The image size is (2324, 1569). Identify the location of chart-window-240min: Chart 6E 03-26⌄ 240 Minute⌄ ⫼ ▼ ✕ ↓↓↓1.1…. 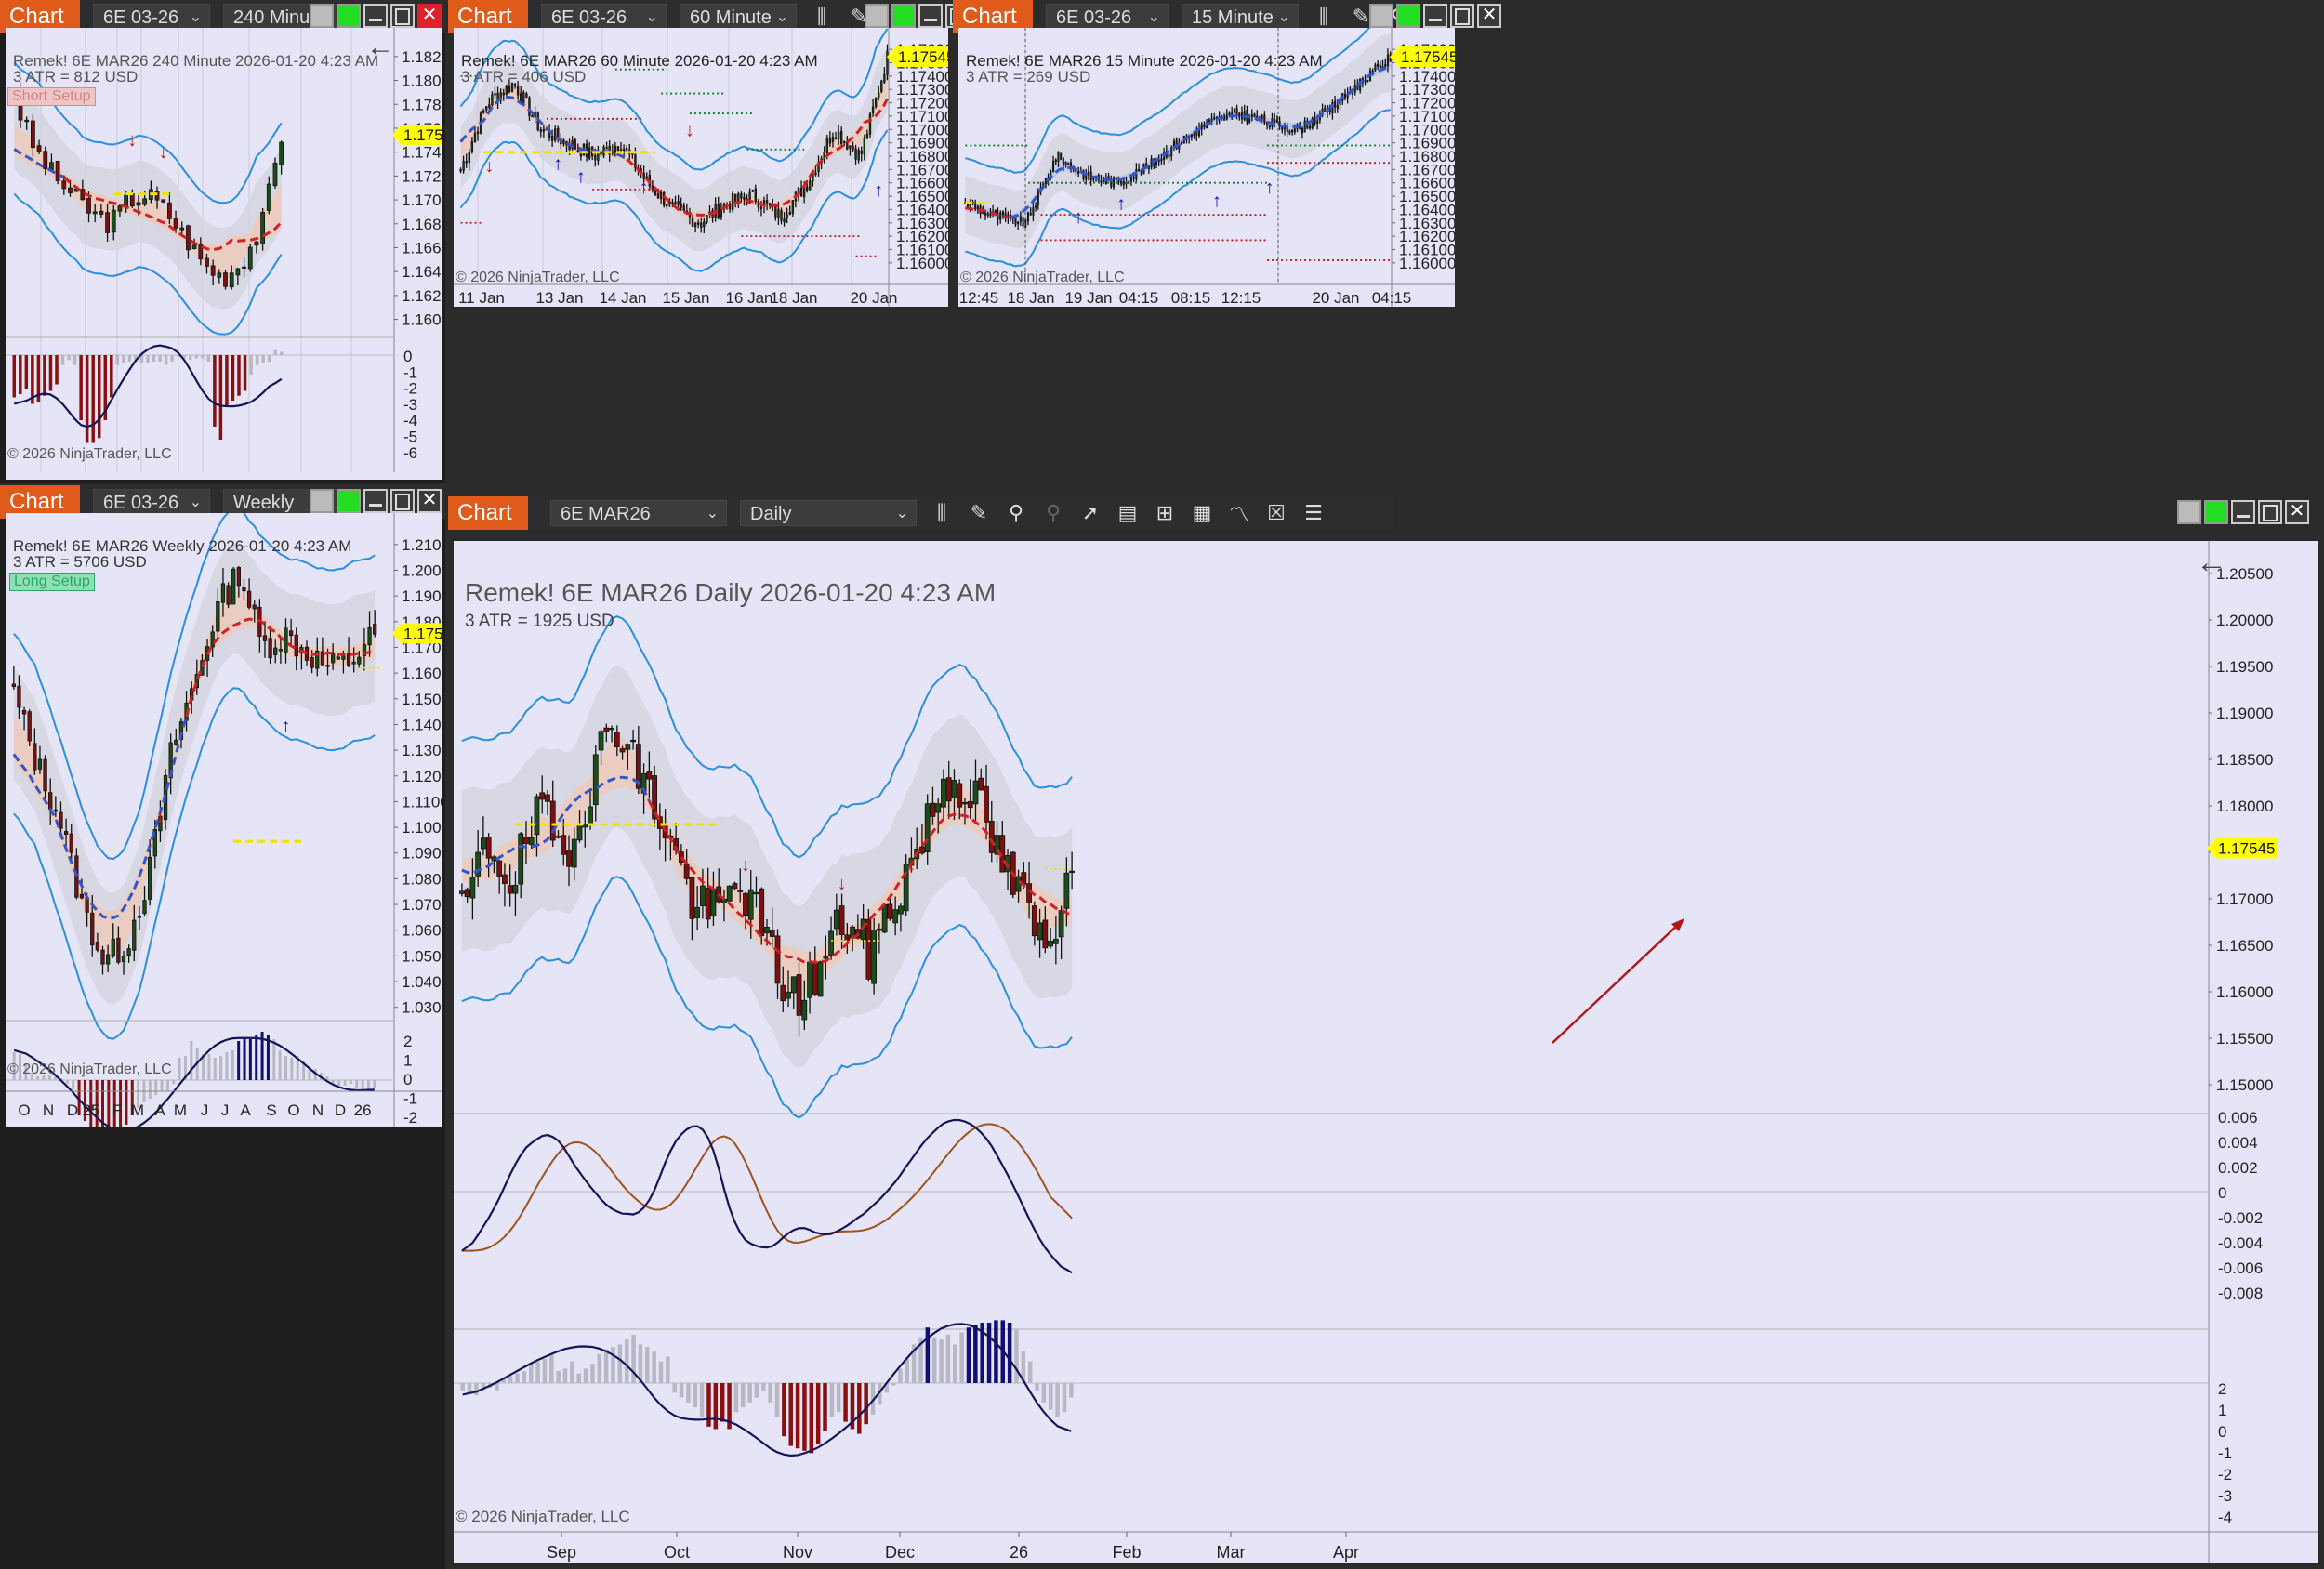
(222, 241).